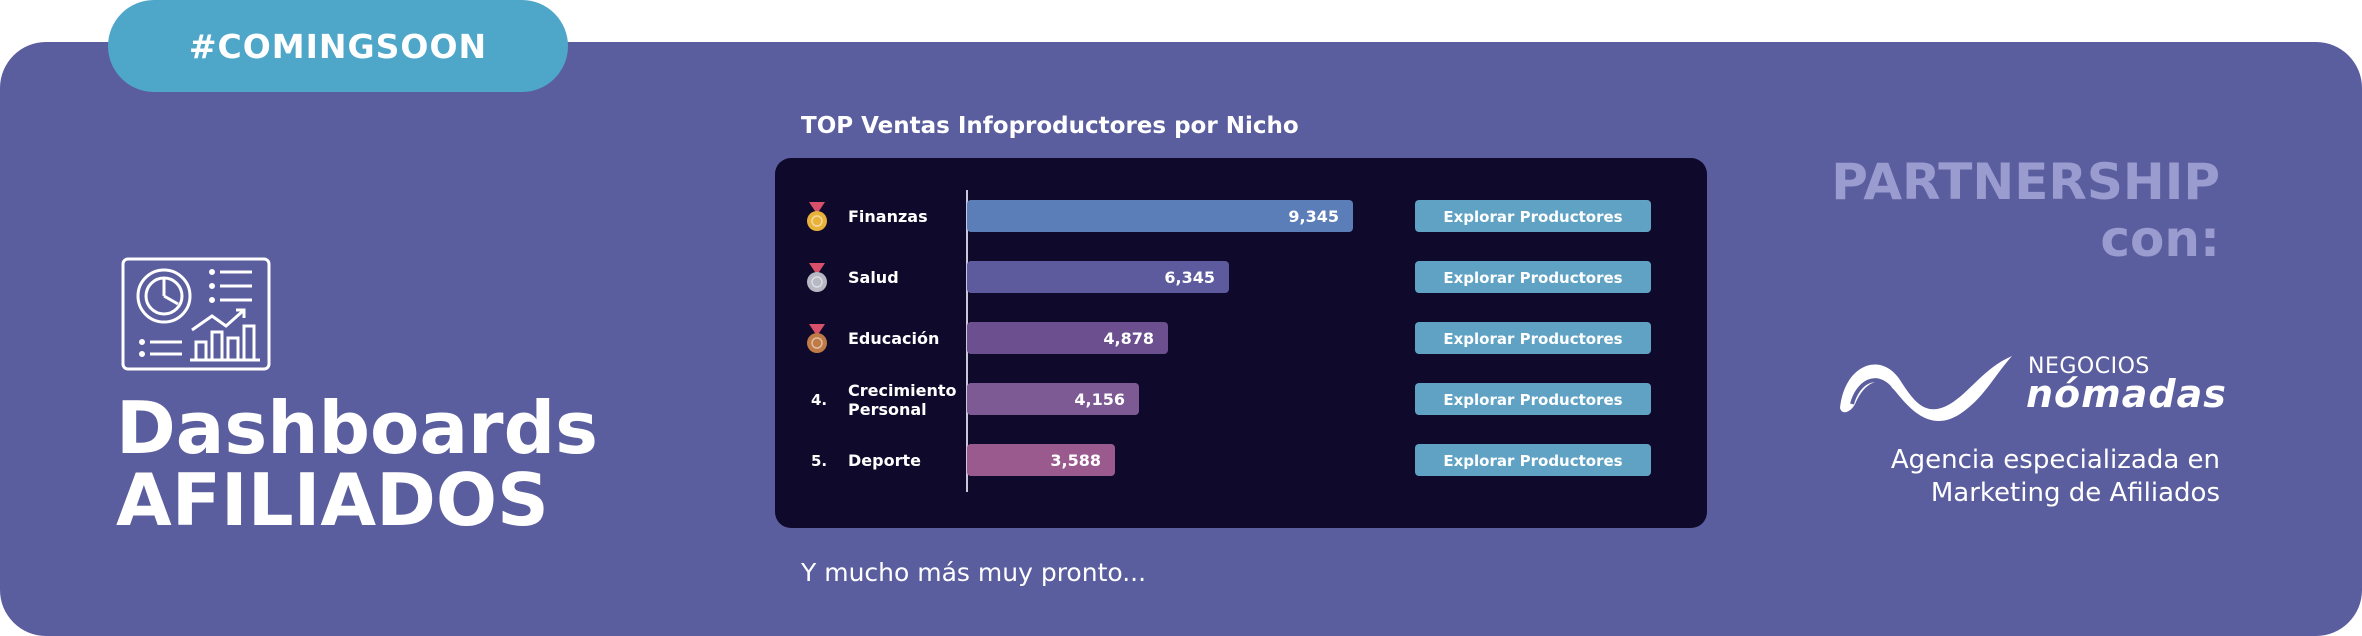 Image resolution: width=2362 pixels, height=636 pixels. What do you see at coordinates (196, 314) in the screenshot?
I see `dashboard-icon` at bounding box center [196, 314].